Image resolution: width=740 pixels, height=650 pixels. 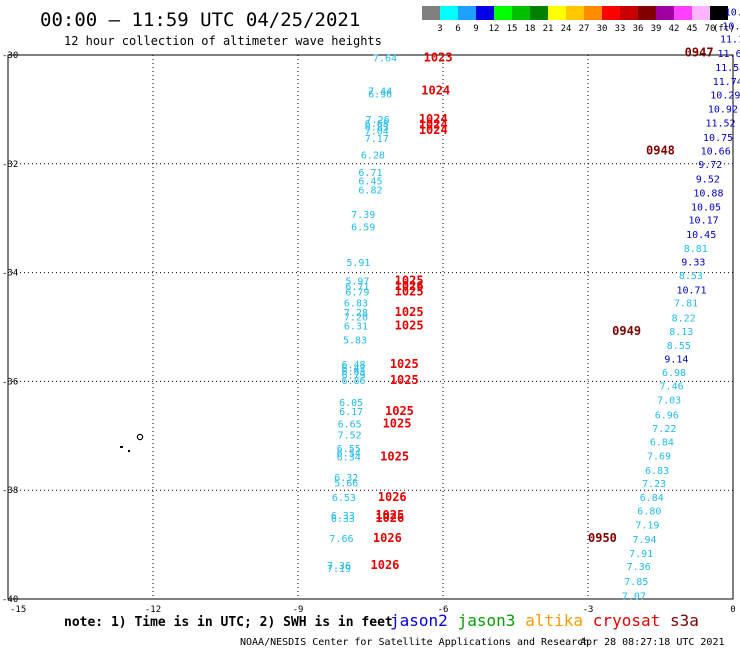 What do you see at coordinates (438, 58) in the screenshot?
I see `time-label: 1023` at bounding box center [438, 58].